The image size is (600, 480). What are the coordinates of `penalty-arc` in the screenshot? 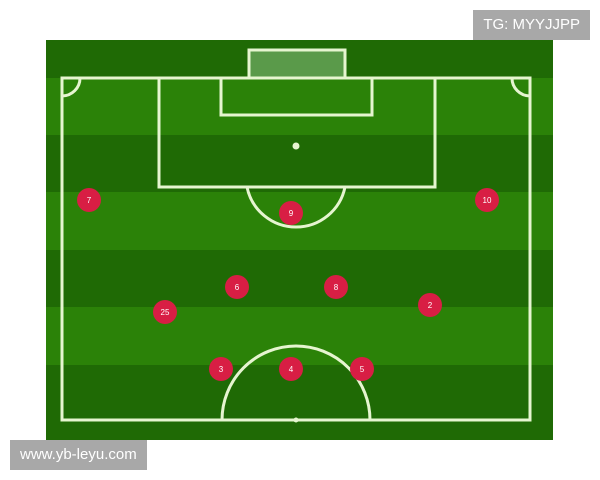 It's located at (296, 207).